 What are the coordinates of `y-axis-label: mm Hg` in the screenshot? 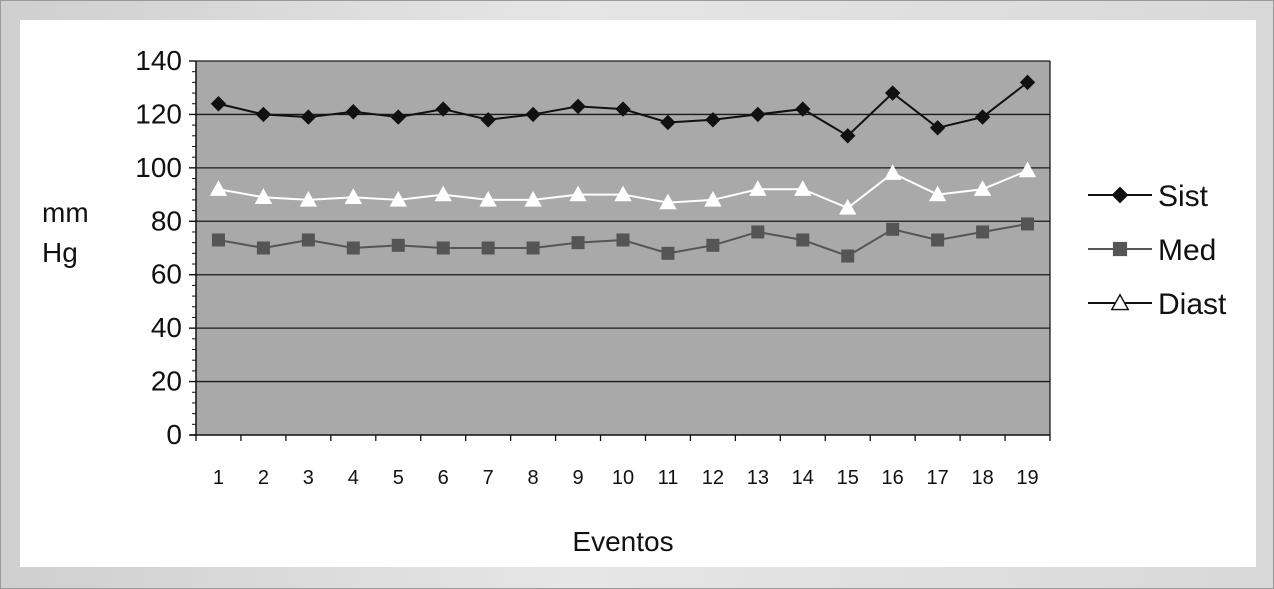 It's located at (65, 232).